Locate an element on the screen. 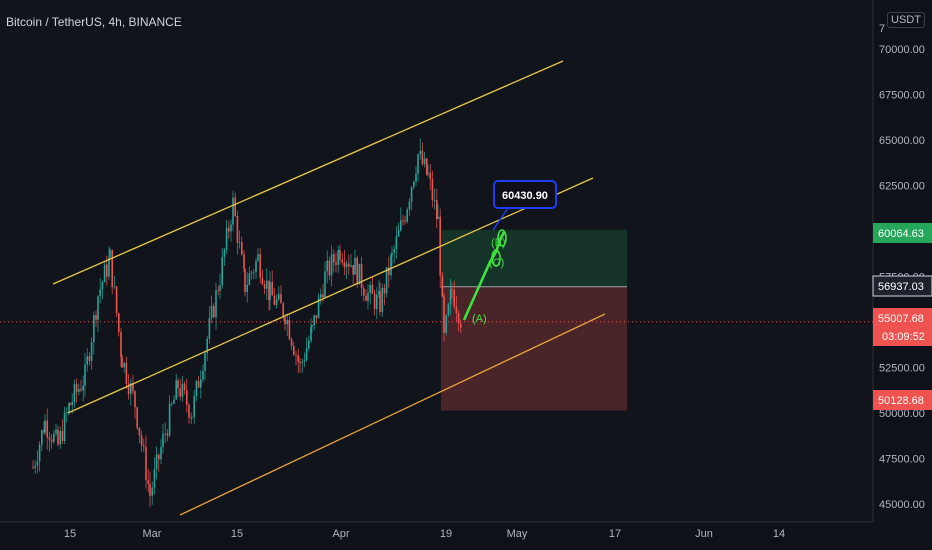 This screenshot has width=932, height=550. badge-current-bg is located at coordinates (902, 327).